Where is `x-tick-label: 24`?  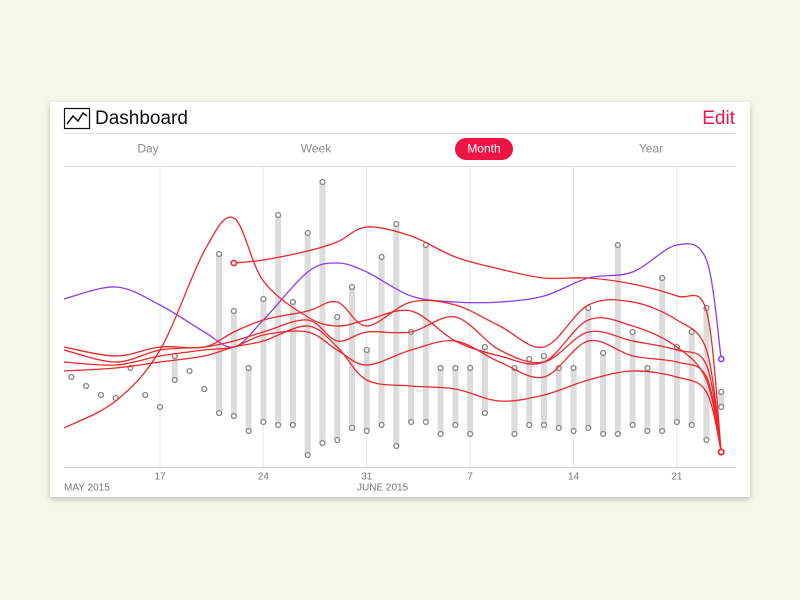
x-tick-label: 24 is located at coordinates (264, 477).